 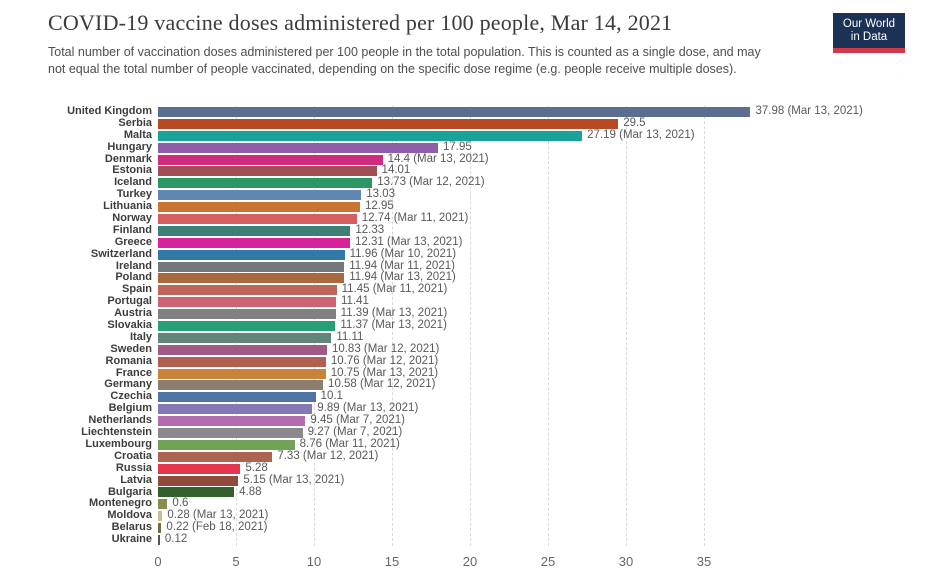 I want to click on value-label: 12.33, so click(x=370, y=229).